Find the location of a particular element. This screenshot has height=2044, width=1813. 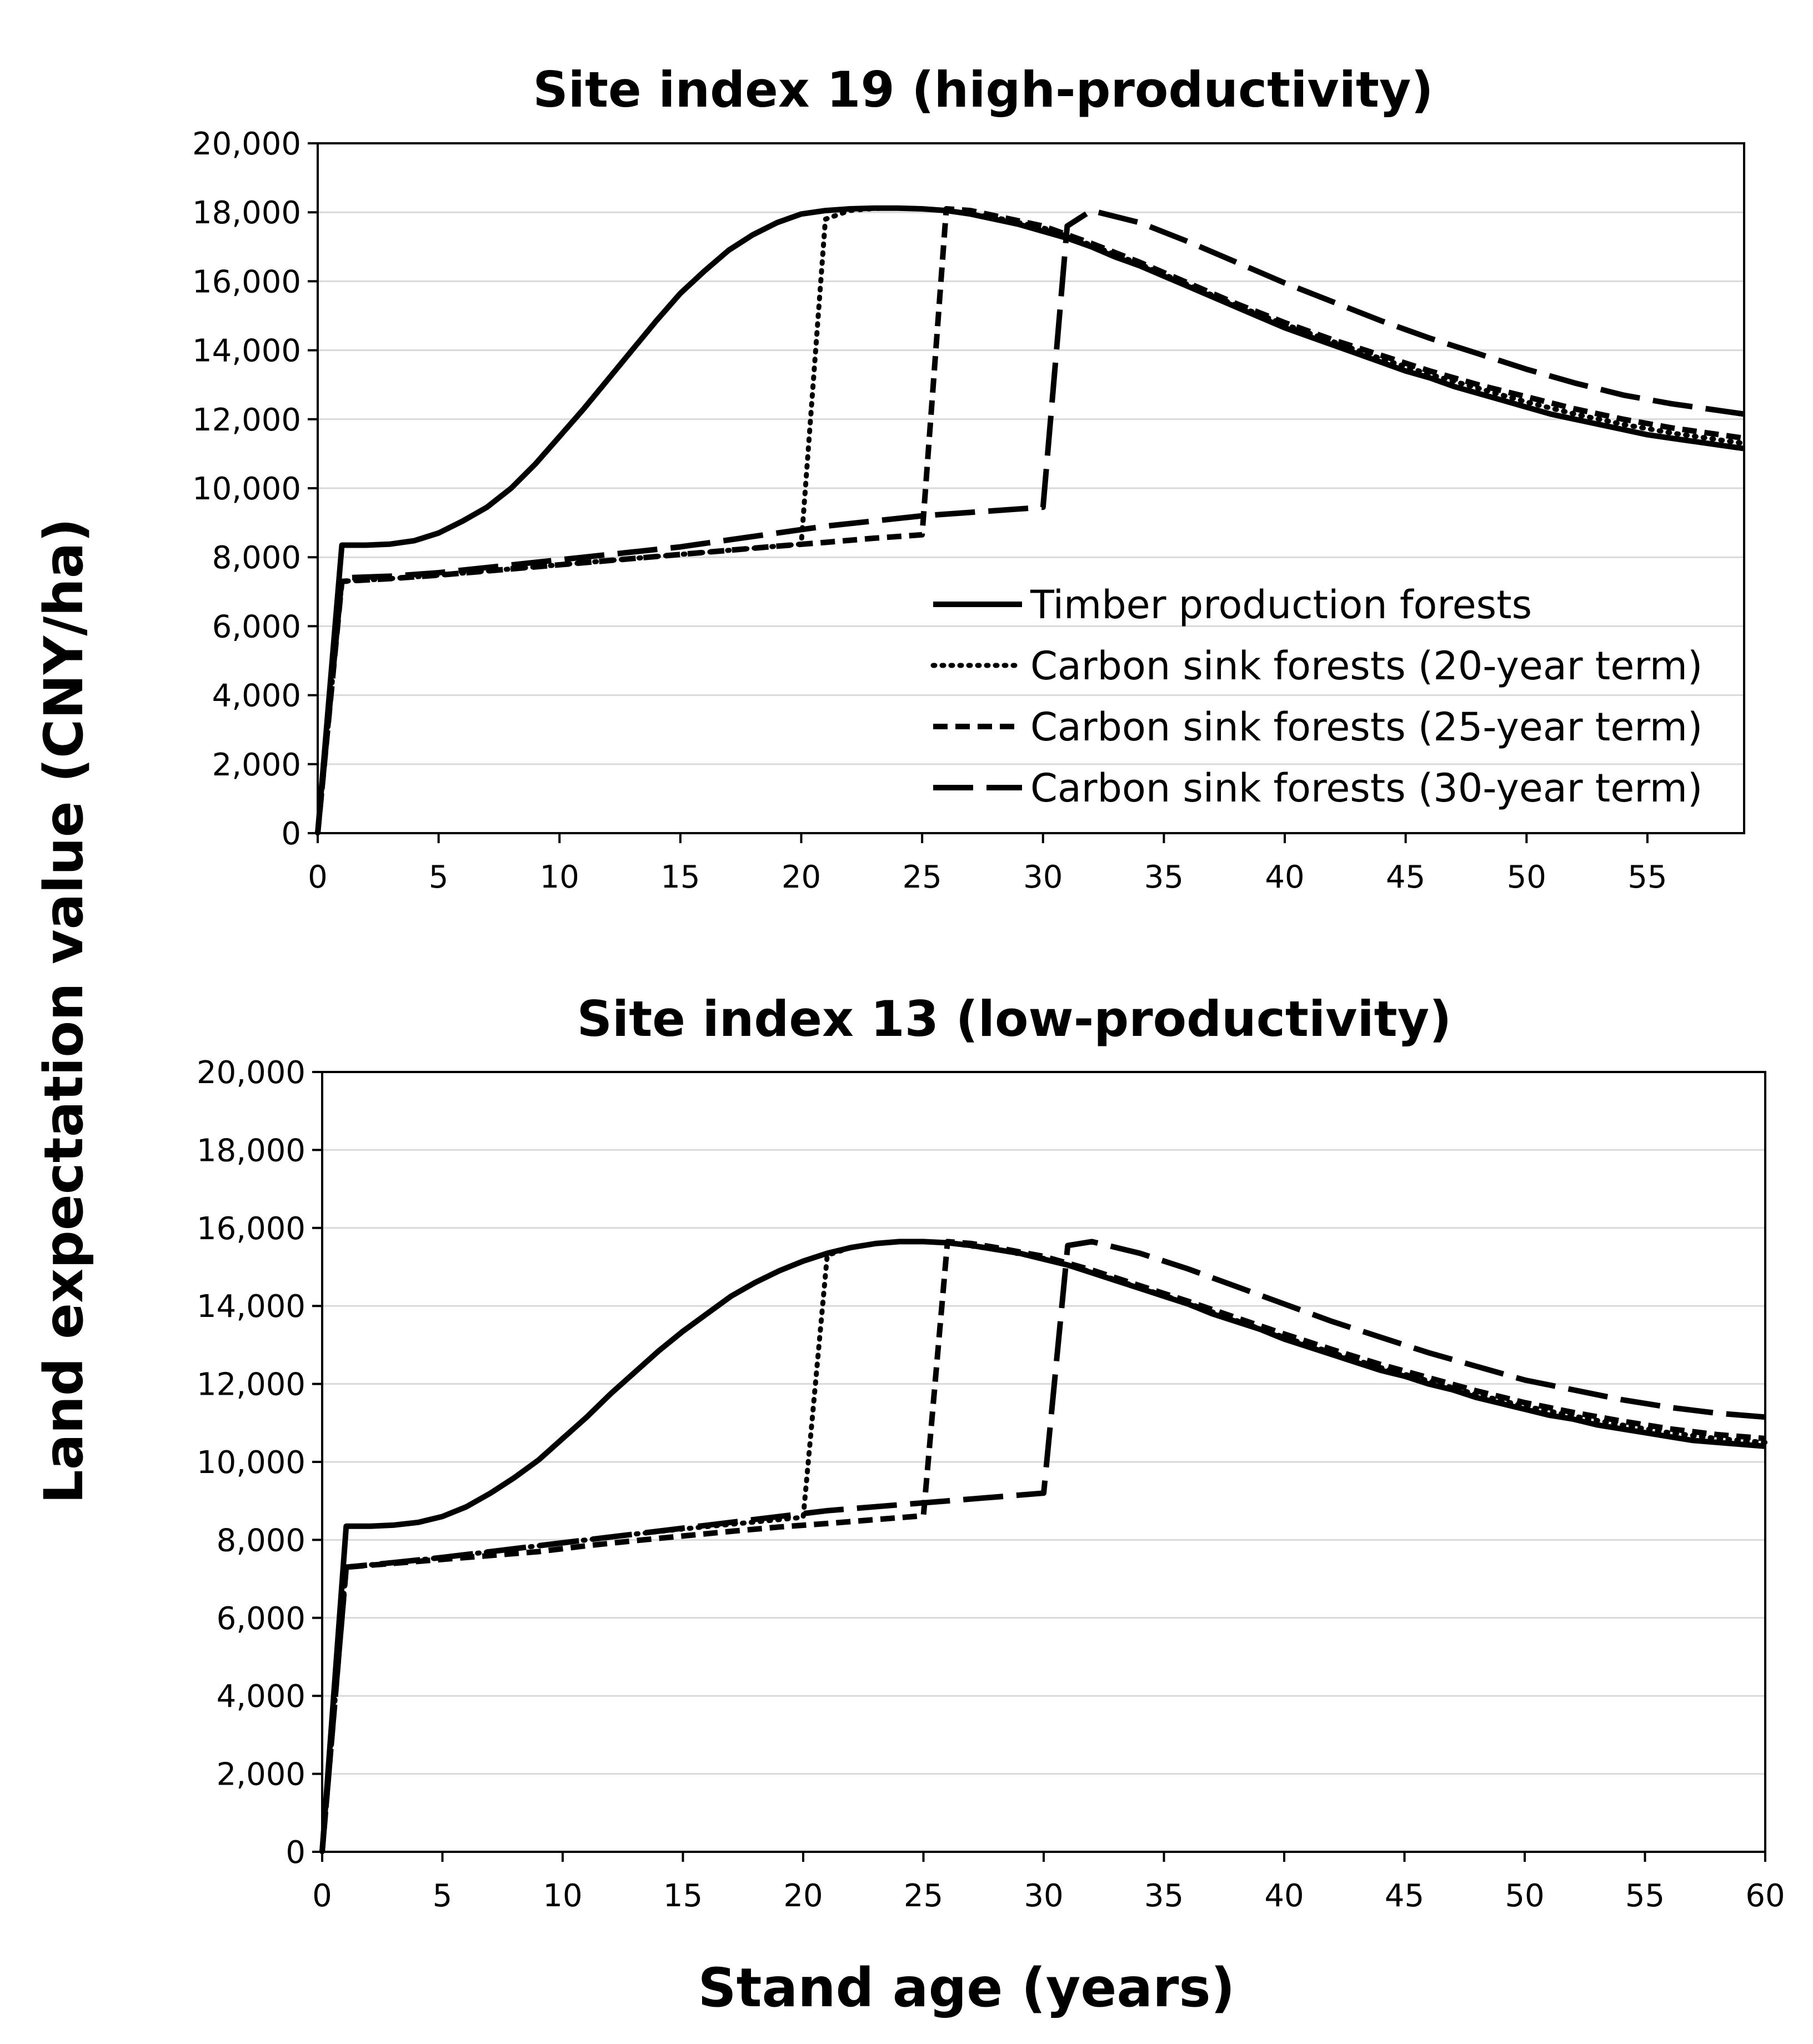

y-axis-label: Land expectation value (CNY/ha) is located at coordinates (64, 1011).